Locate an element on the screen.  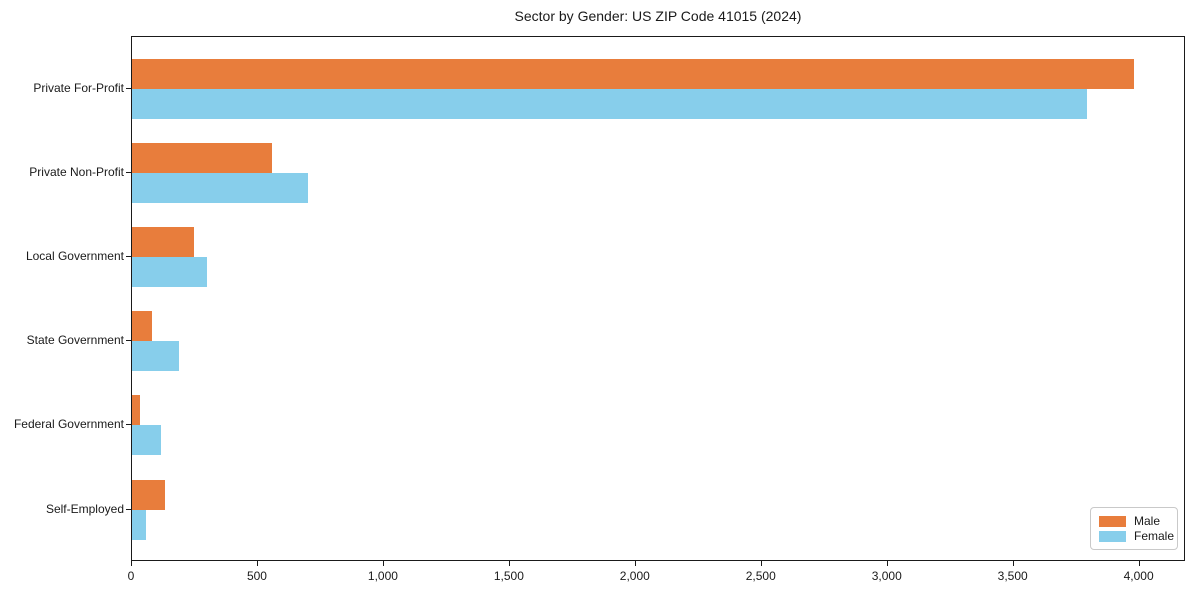
x-tick-label: 2,000 is located at coordinates (634, 576).